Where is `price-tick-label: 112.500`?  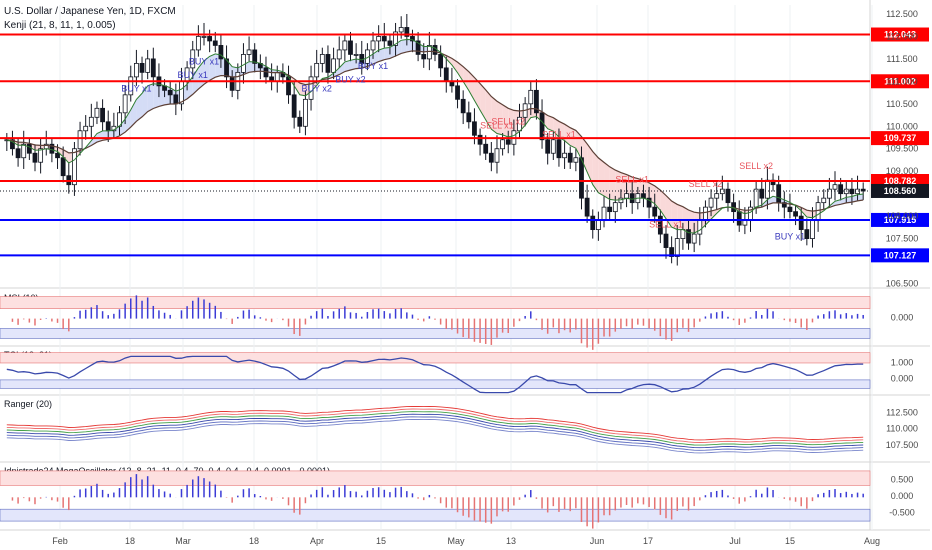
price-tick-label: 112.500 is located at coordinates (902, 14).